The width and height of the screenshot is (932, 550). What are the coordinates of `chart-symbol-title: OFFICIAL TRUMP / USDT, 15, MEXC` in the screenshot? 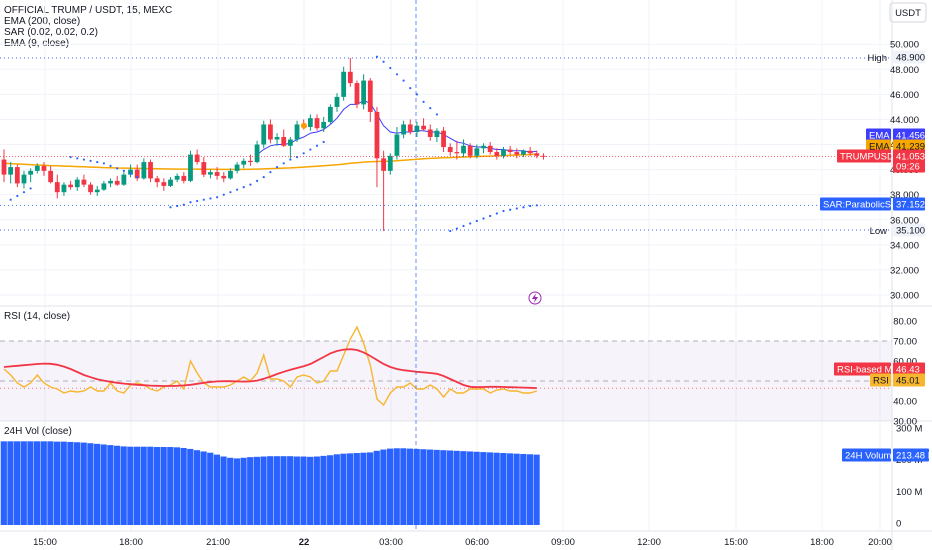 It's located at (88, 10).